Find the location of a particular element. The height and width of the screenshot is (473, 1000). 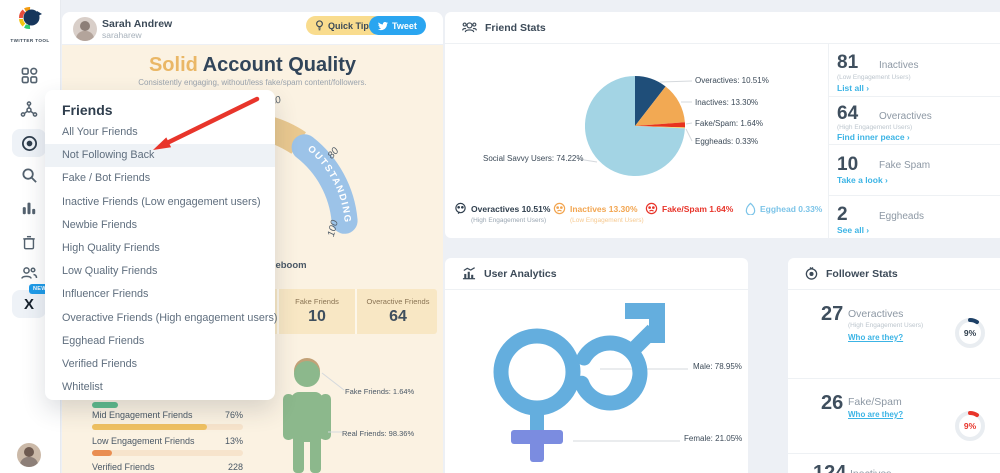

gender-chart is located at coordinates (590, 385).